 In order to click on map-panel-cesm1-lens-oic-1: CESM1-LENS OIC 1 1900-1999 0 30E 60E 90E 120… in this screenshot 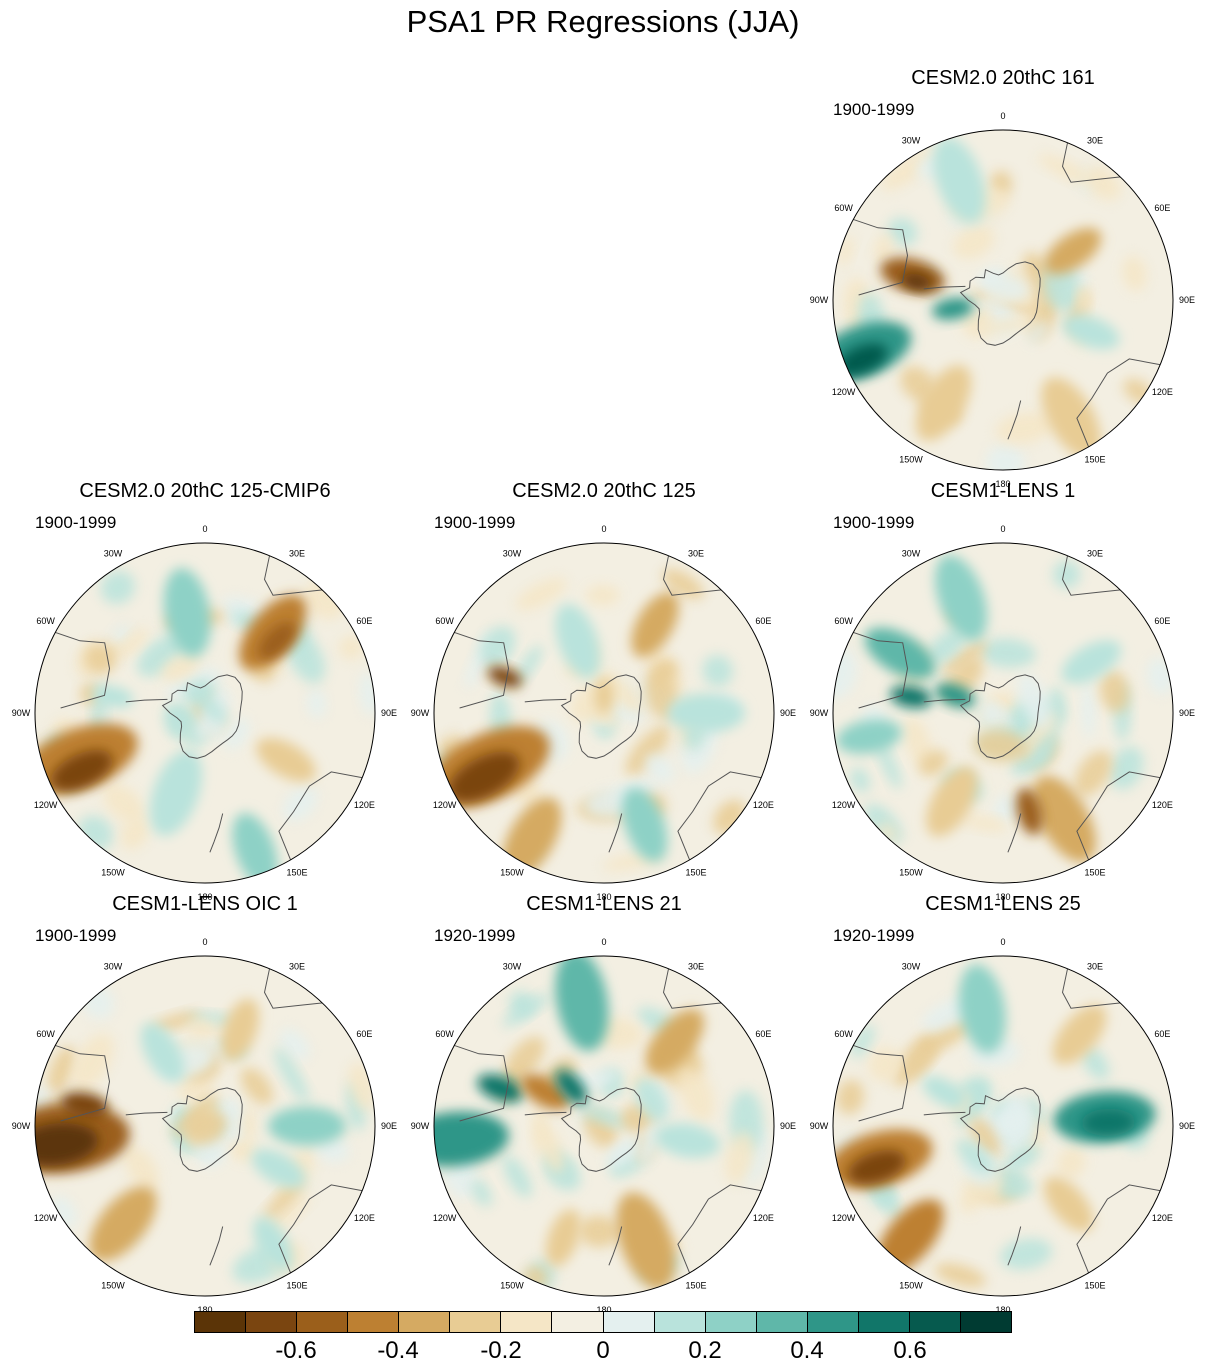, I will do `click(205, 1103)`.